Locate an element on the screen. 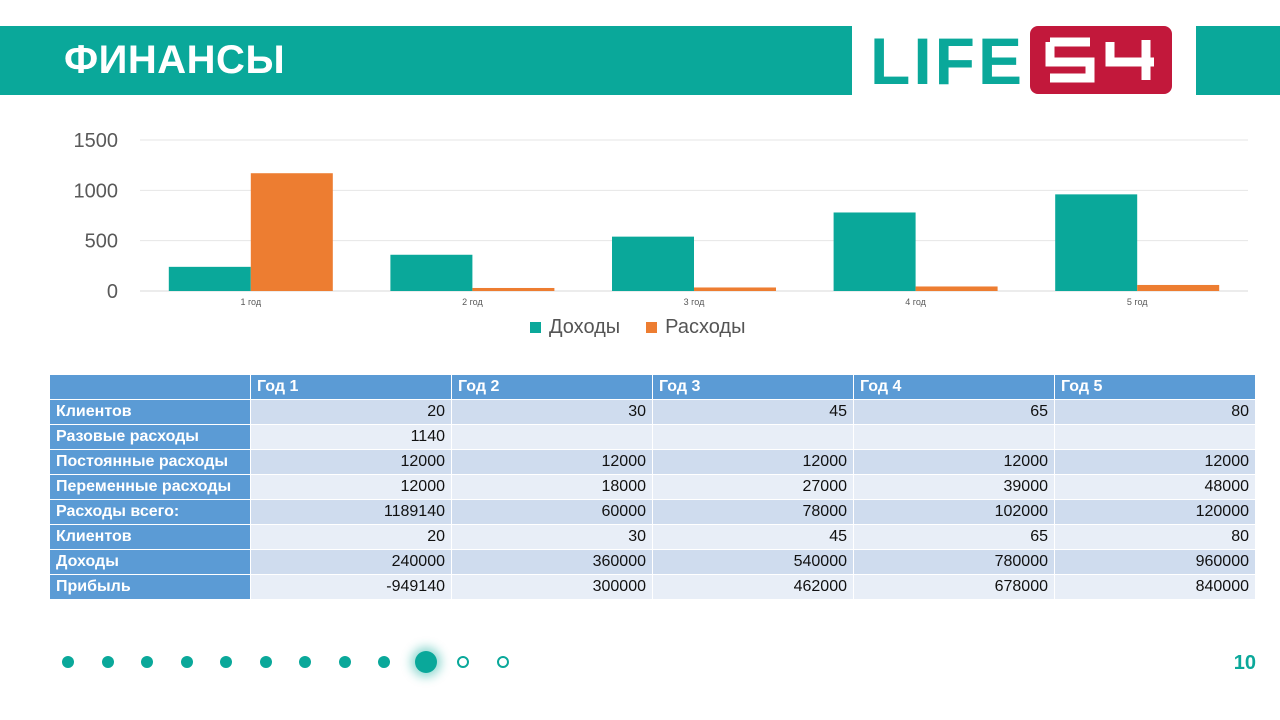 Image resolution: width=1280 pixels, height=720 pixels. table-cell: 462000 is located at coordinates (753, 587).